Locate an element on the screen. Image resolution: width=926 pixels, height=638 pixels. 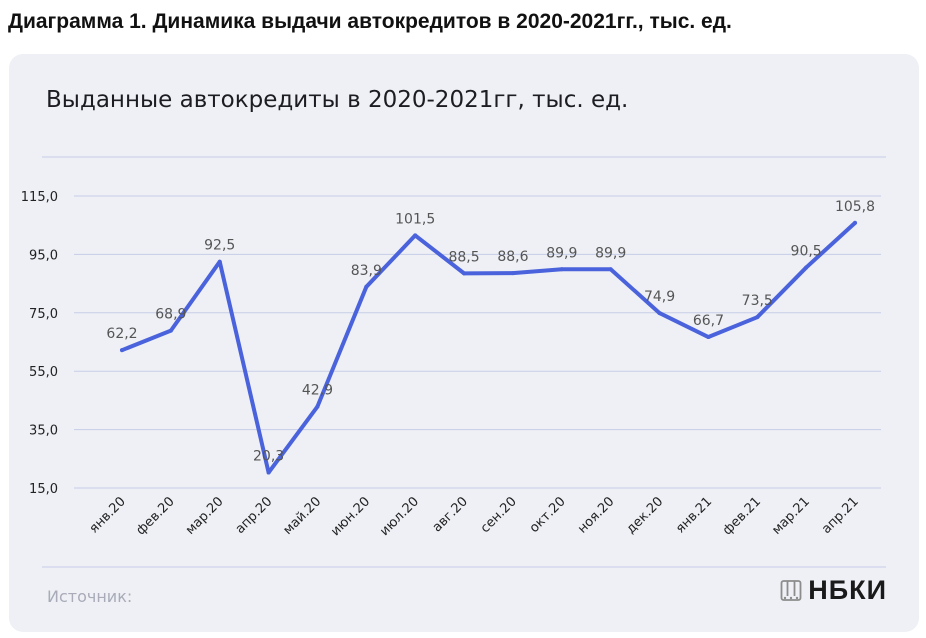
x-tick-label: янв.21 is located at coordinates (694, 515).